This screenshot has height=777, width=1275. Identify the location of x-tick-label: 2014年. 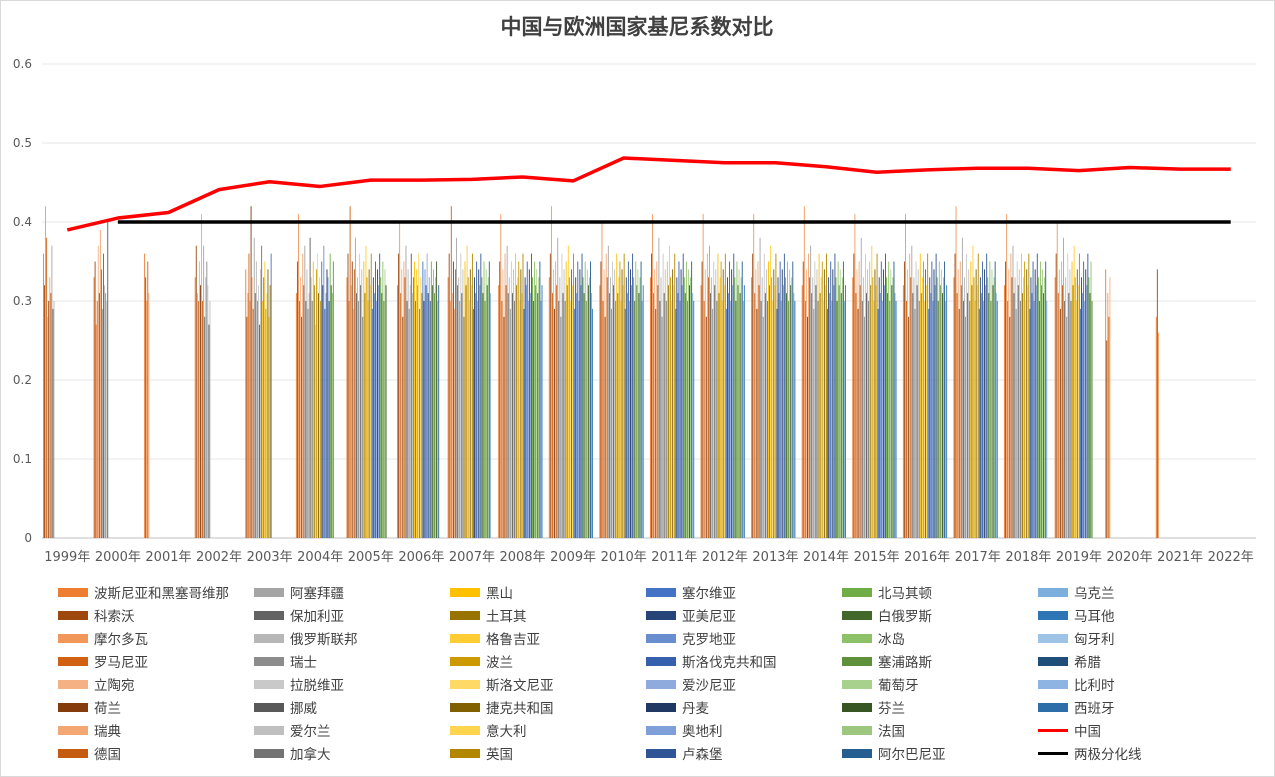
(826, 557).